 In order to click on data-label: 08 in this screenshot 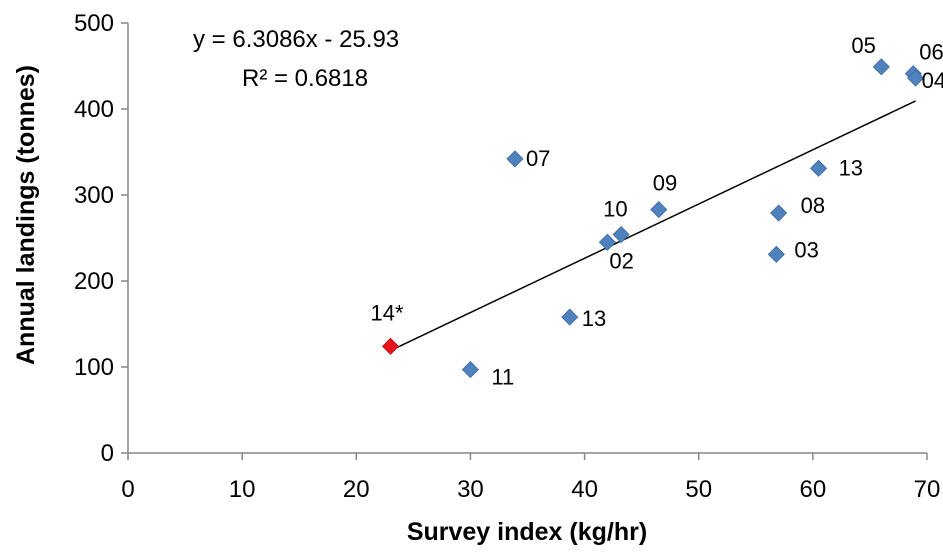, I will do `click(813, 205)`.